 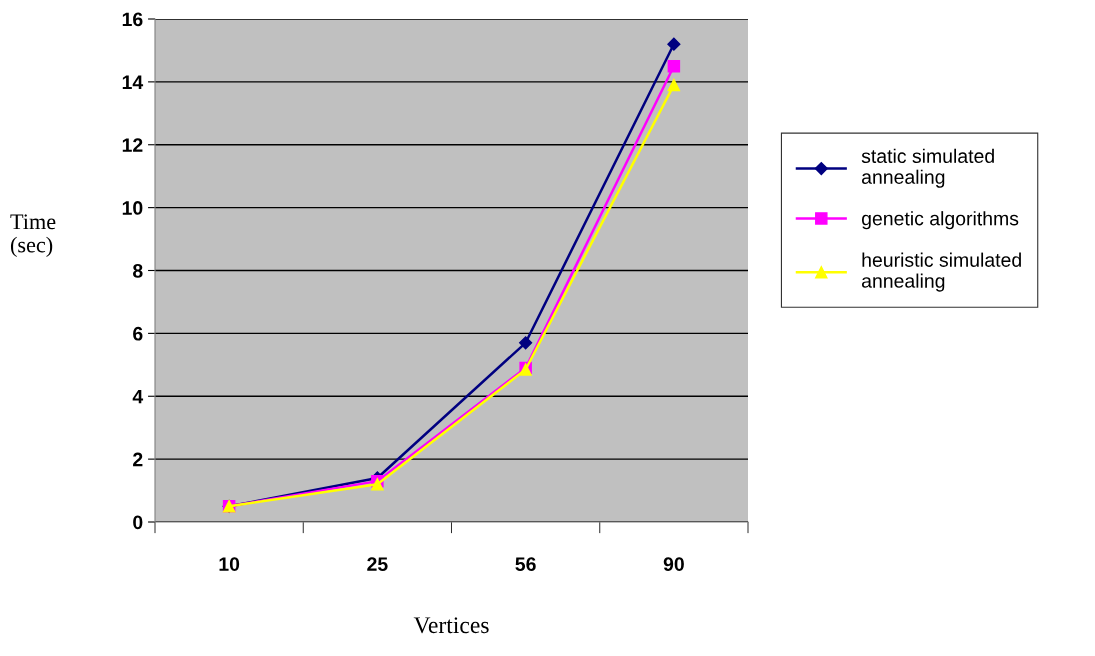 I want to click on y-tick-label: 10, so click(x=132, y=208).